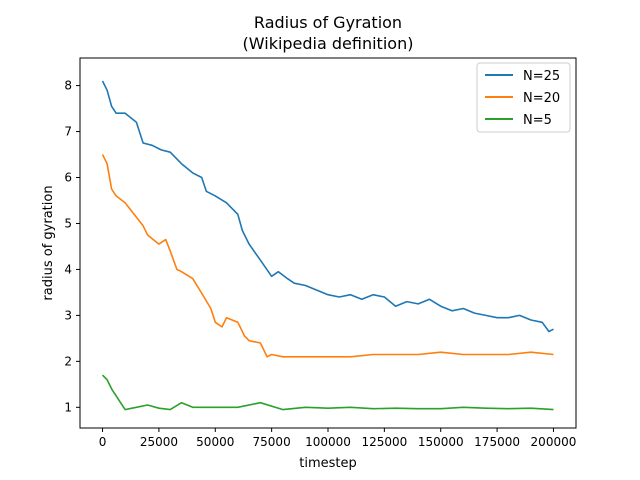 Image resolution: width=640 pixels, height=480 pixels. What do you see at coordinates (541, 98) in the screenshot?
I see `legend-label-n20: N=20` at bounding box center [541, 98].